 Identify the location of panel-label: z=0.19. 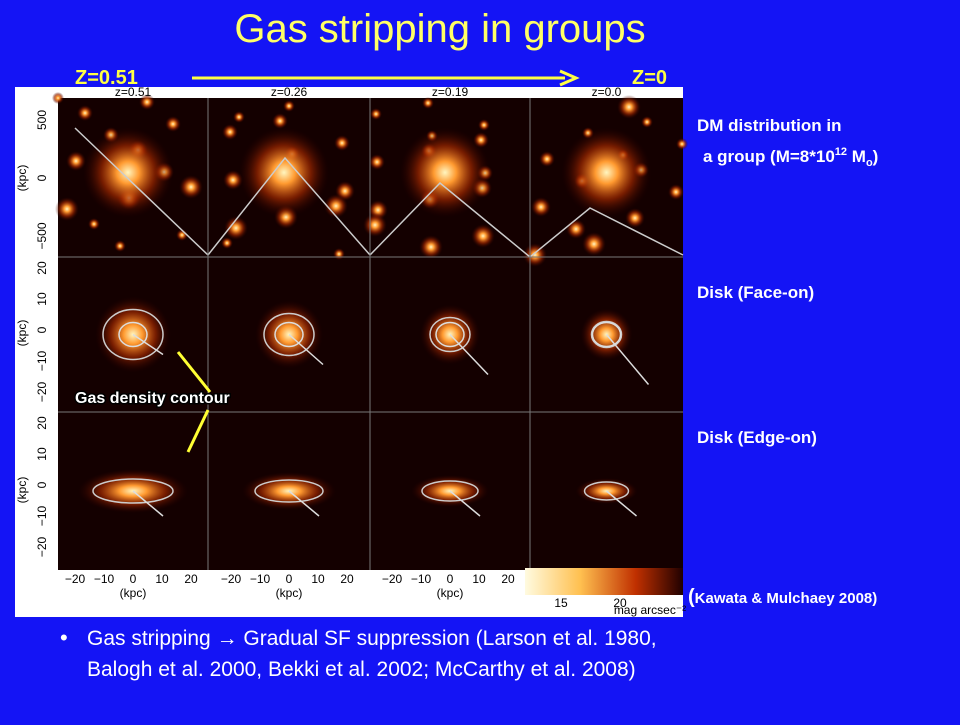
(450, 92).